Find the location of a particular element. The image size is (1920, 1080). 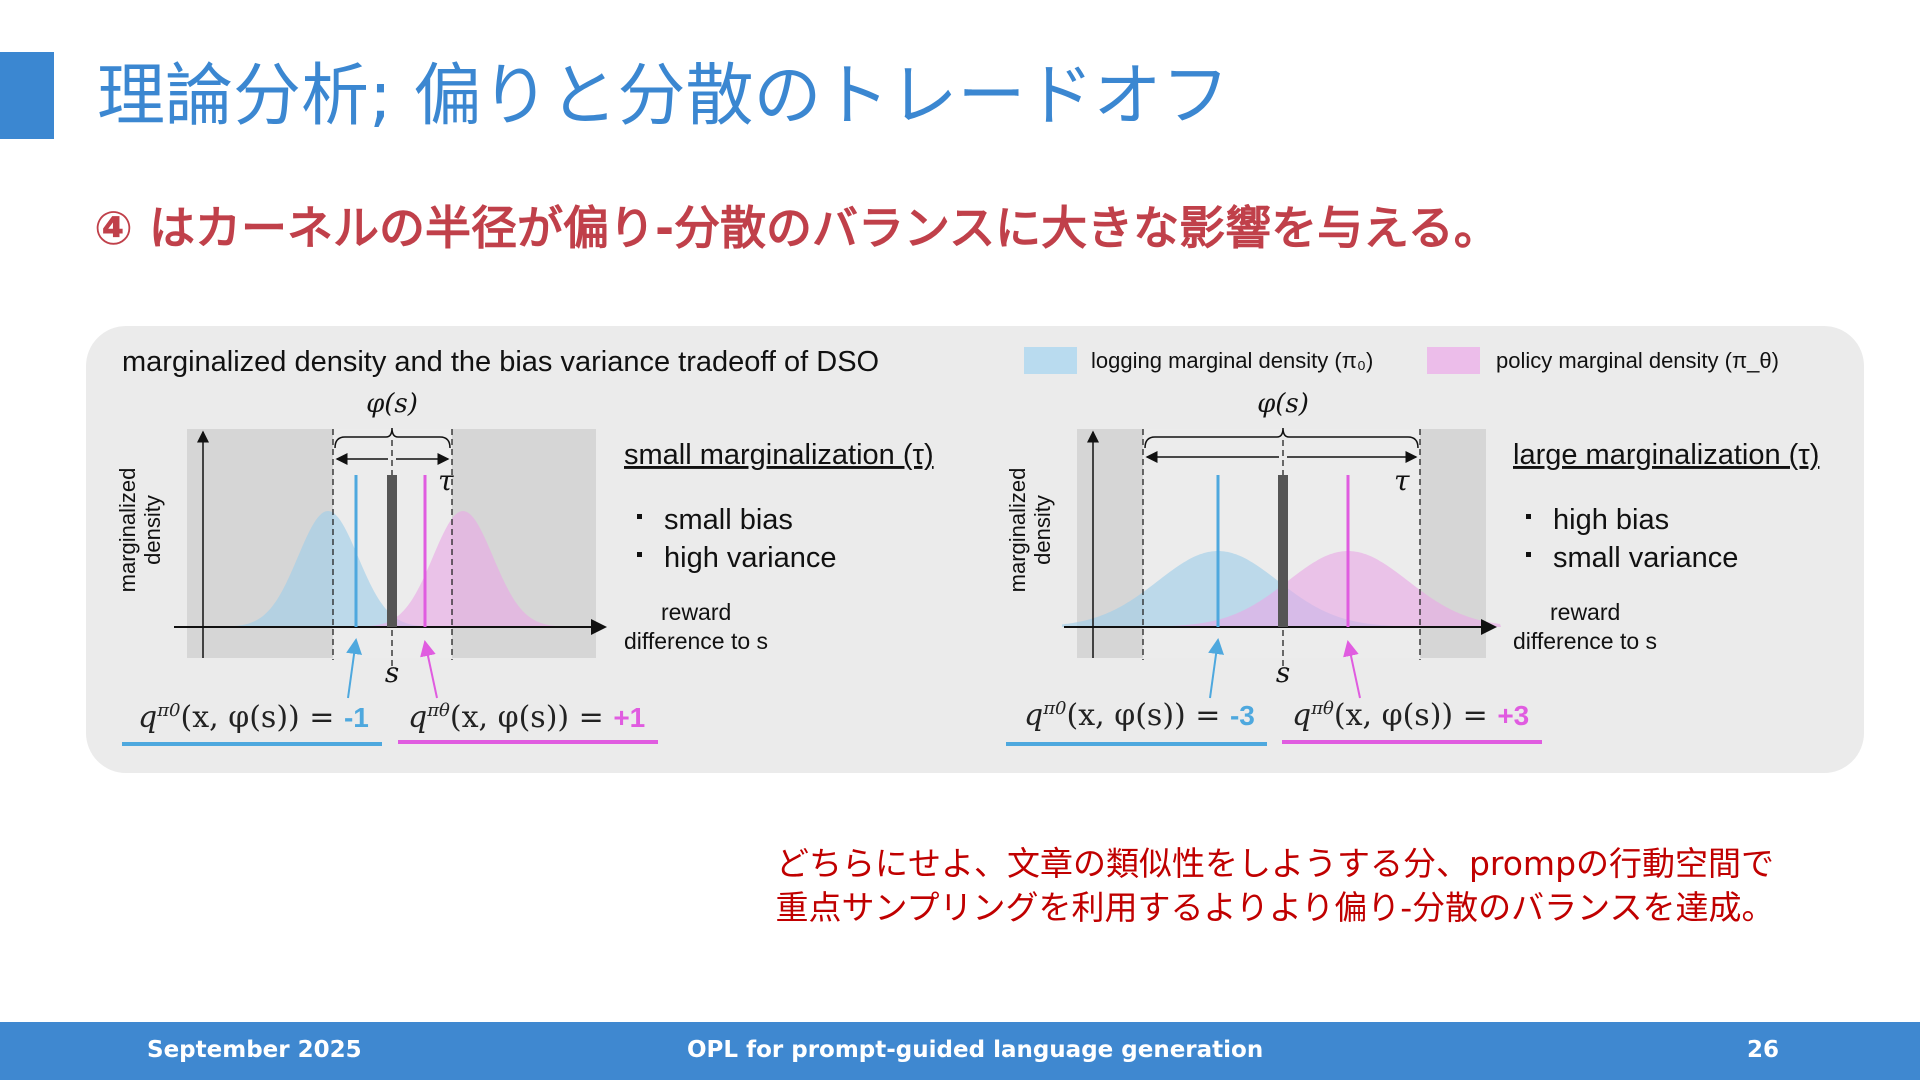

page-title: 理論分析; 偏りと分散のトレードオフ is located at coordinates (663, 96).